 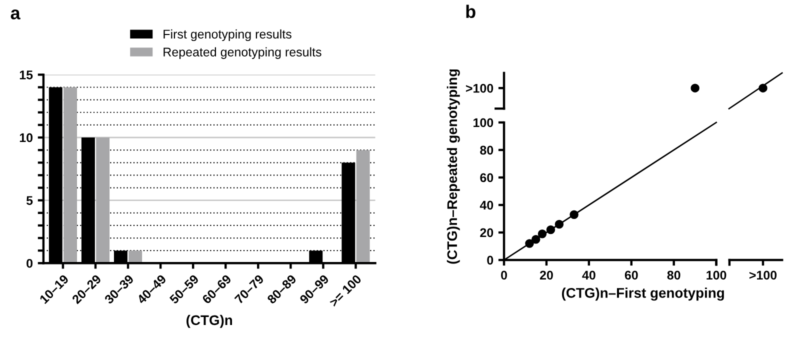 I want to click on x-tick-label: 40, so click(x=589, y=275).